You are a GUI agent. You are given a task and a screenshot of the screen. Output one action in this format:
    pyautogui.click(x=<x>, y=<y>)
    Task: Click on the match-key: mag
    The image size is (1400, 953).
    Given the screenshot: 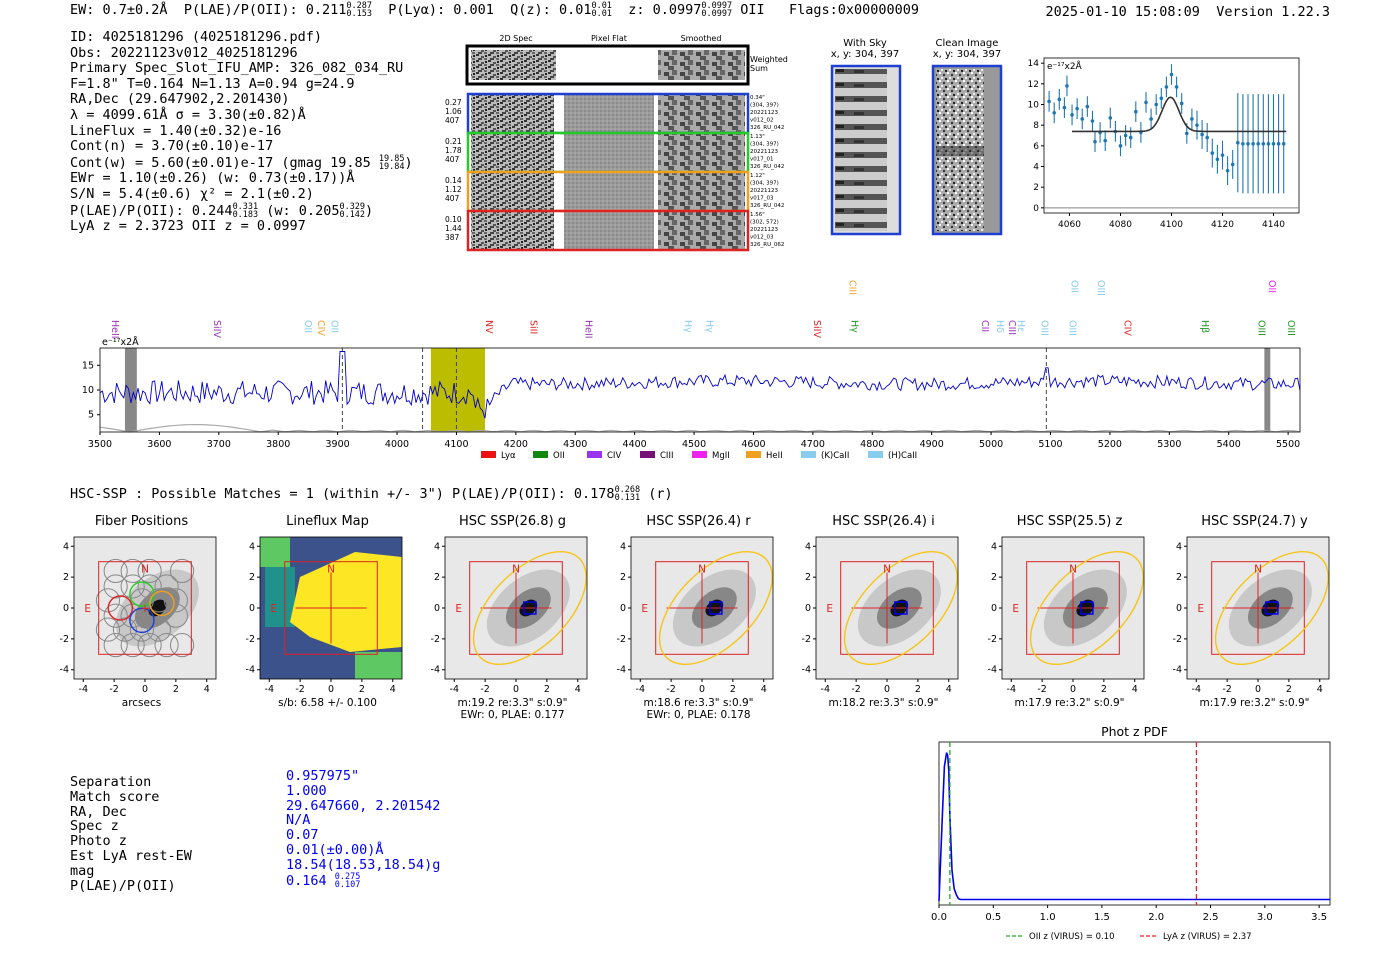 What is the action you would take?
    pyautogui.click(x=82, y=870)
    